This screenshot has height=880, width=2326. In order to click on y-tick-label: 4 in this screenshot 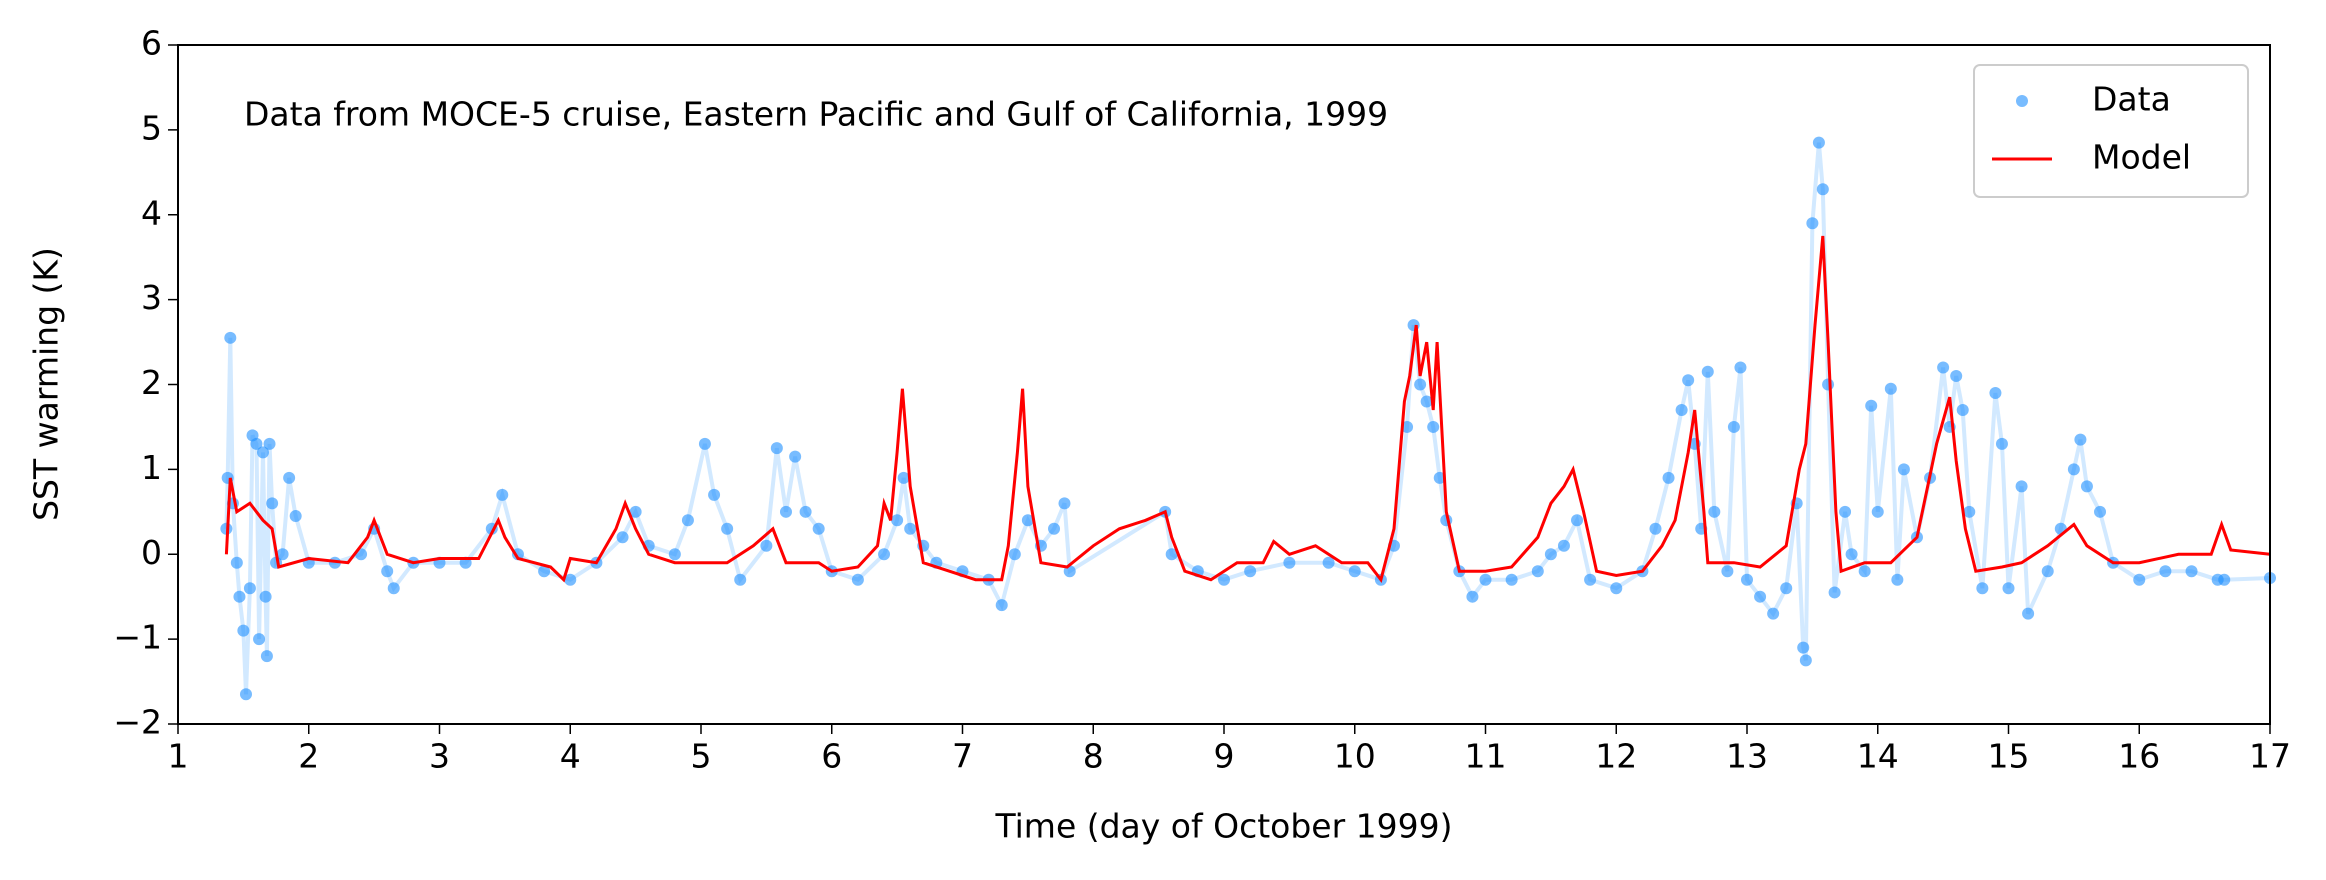, I will do `click(151, 212)`.